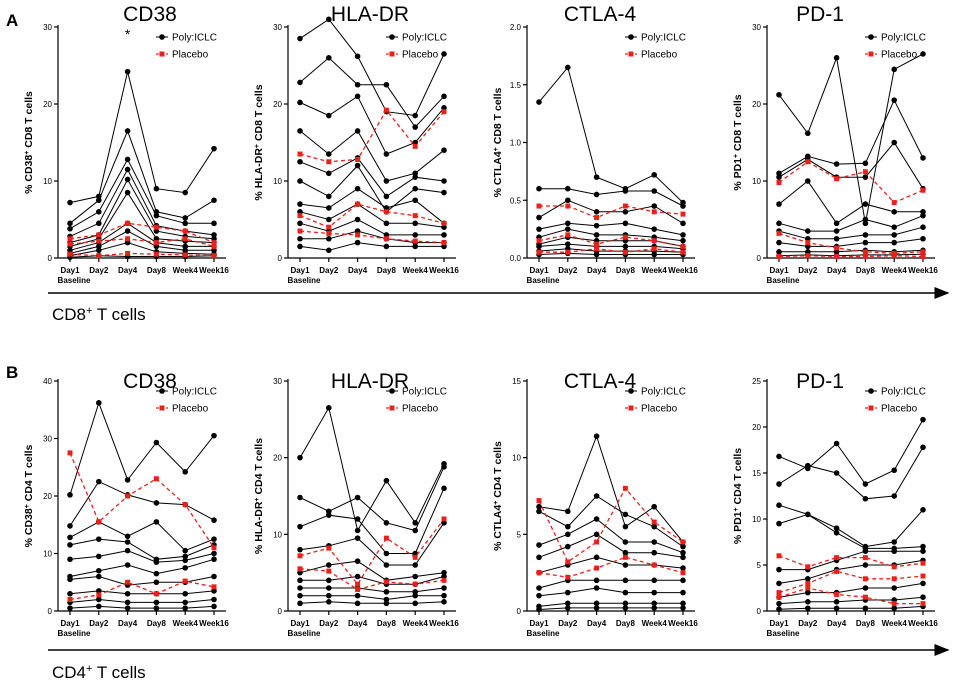 This screenshot has width=963, height=685. I want to click on y-tick-label: 30, so click(277, 27).